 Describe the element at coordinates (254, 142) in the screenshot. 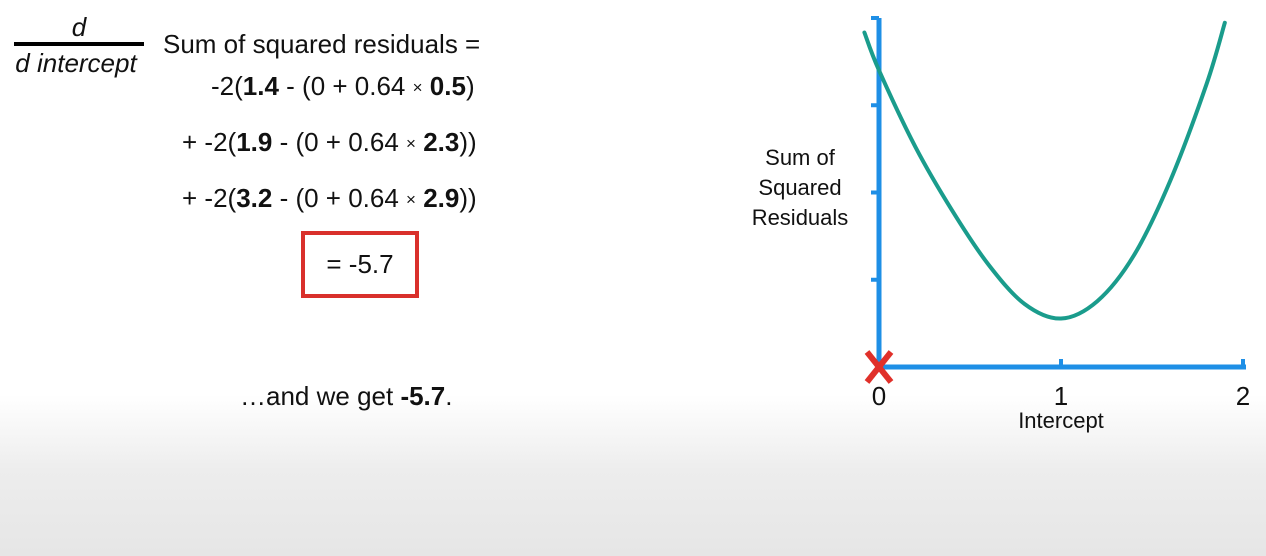

I see `term-observed: 1.9` at that location.